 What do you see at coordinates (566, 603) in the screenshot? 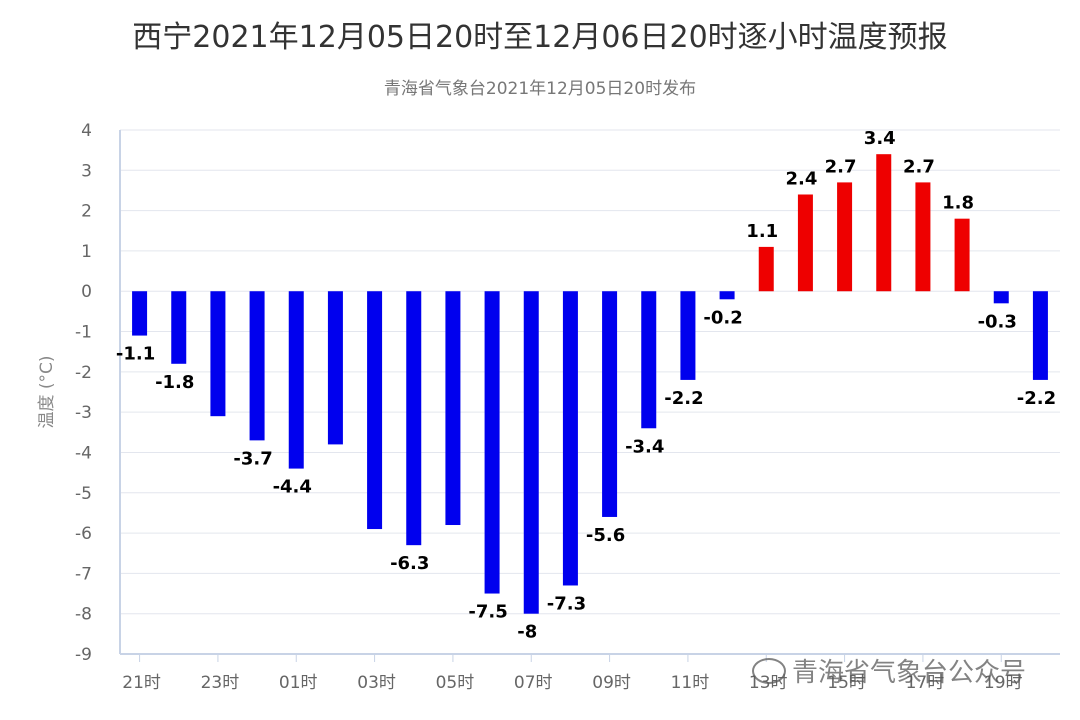
I see `data-label: -7.3` at bounding box center [566, 603].